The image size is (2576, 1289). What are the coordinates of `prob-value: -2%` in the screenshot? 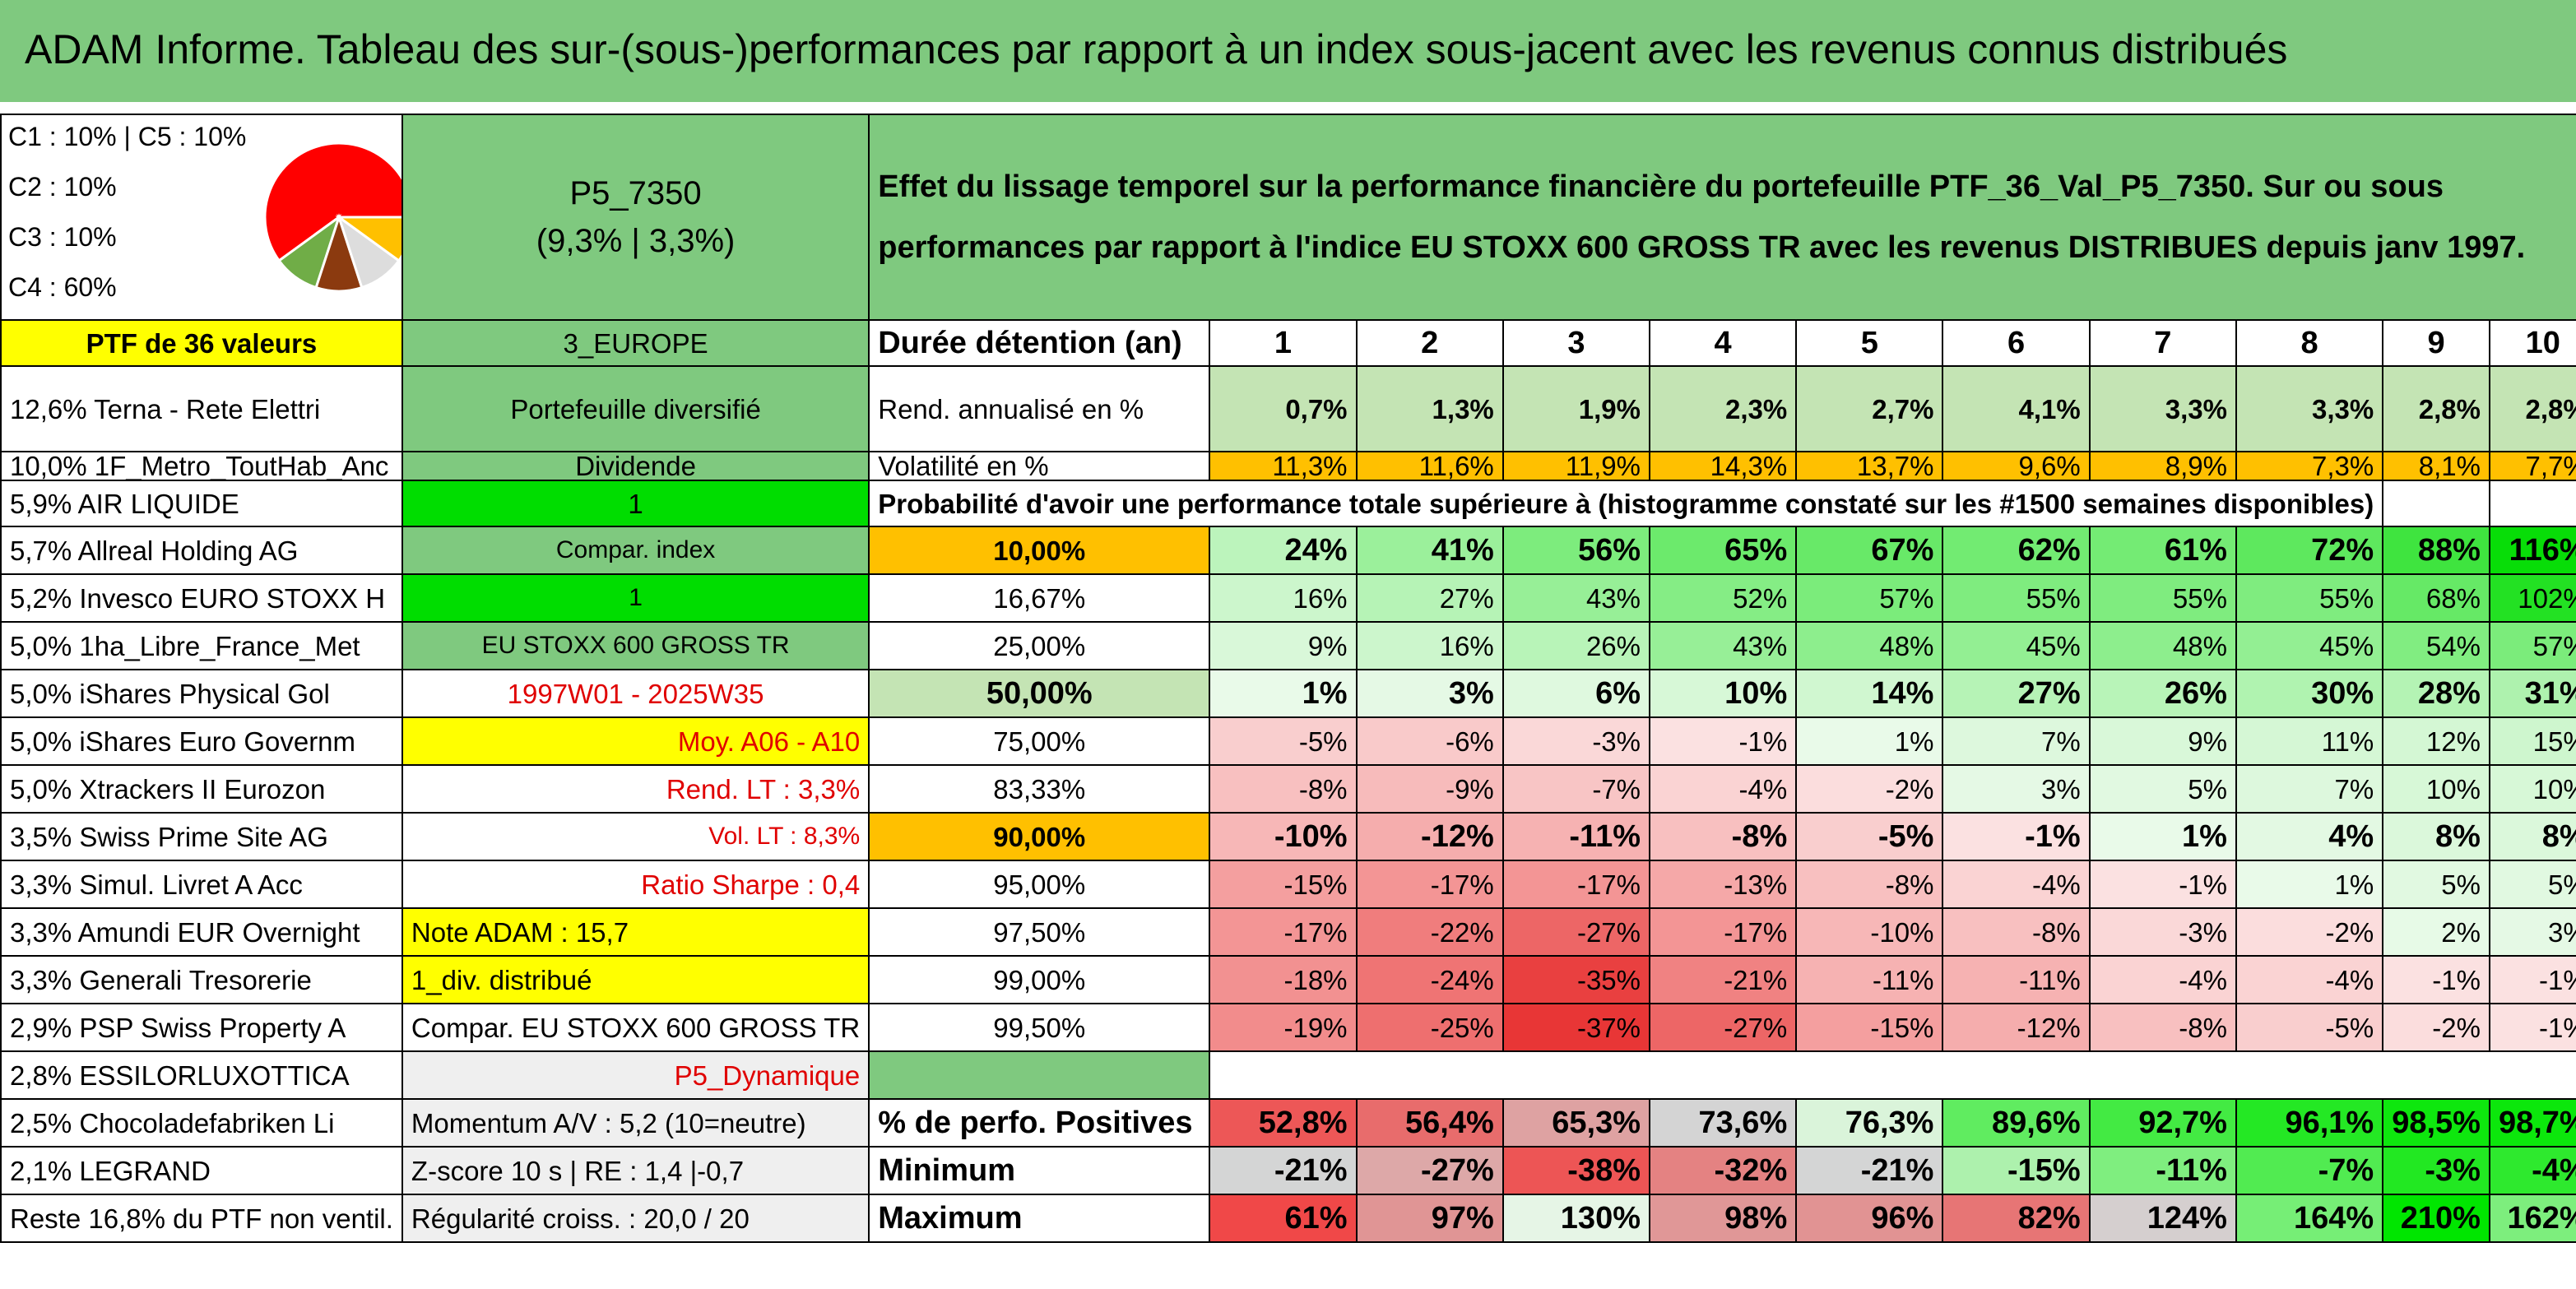 It's located at (2436, 1027).